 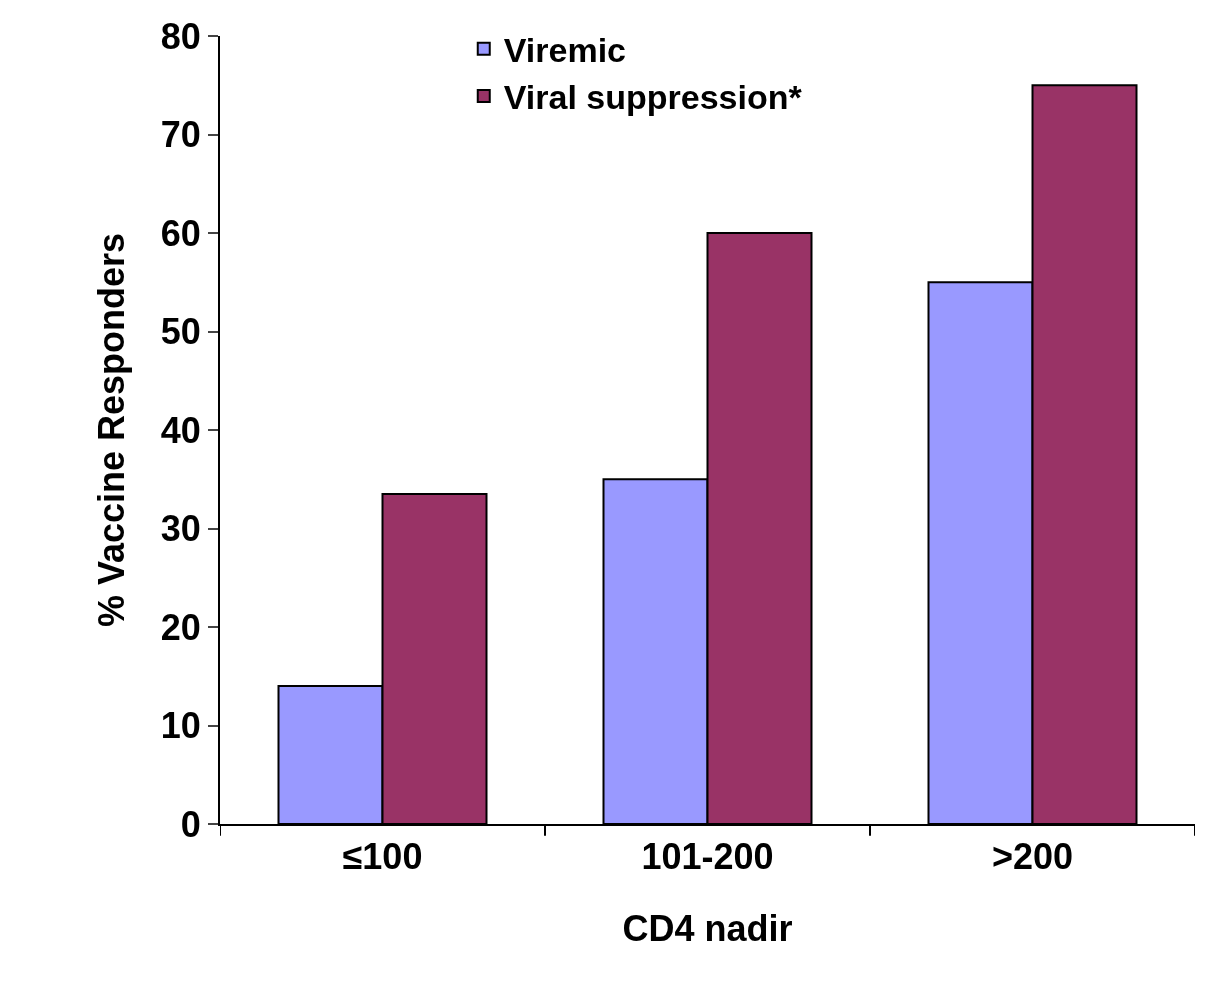 What do you see at coordinates (707, 857) in the screenshot?
I see `x-tick-label: 101-200` at bounding box center [707, 857].